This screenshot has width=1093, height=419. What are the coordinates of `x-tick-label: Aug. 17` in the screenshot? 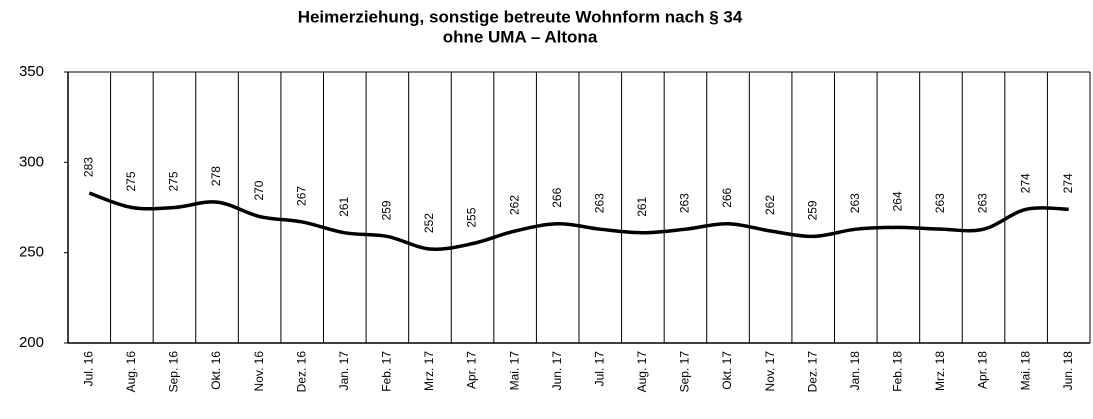 It's located at (642, 372).